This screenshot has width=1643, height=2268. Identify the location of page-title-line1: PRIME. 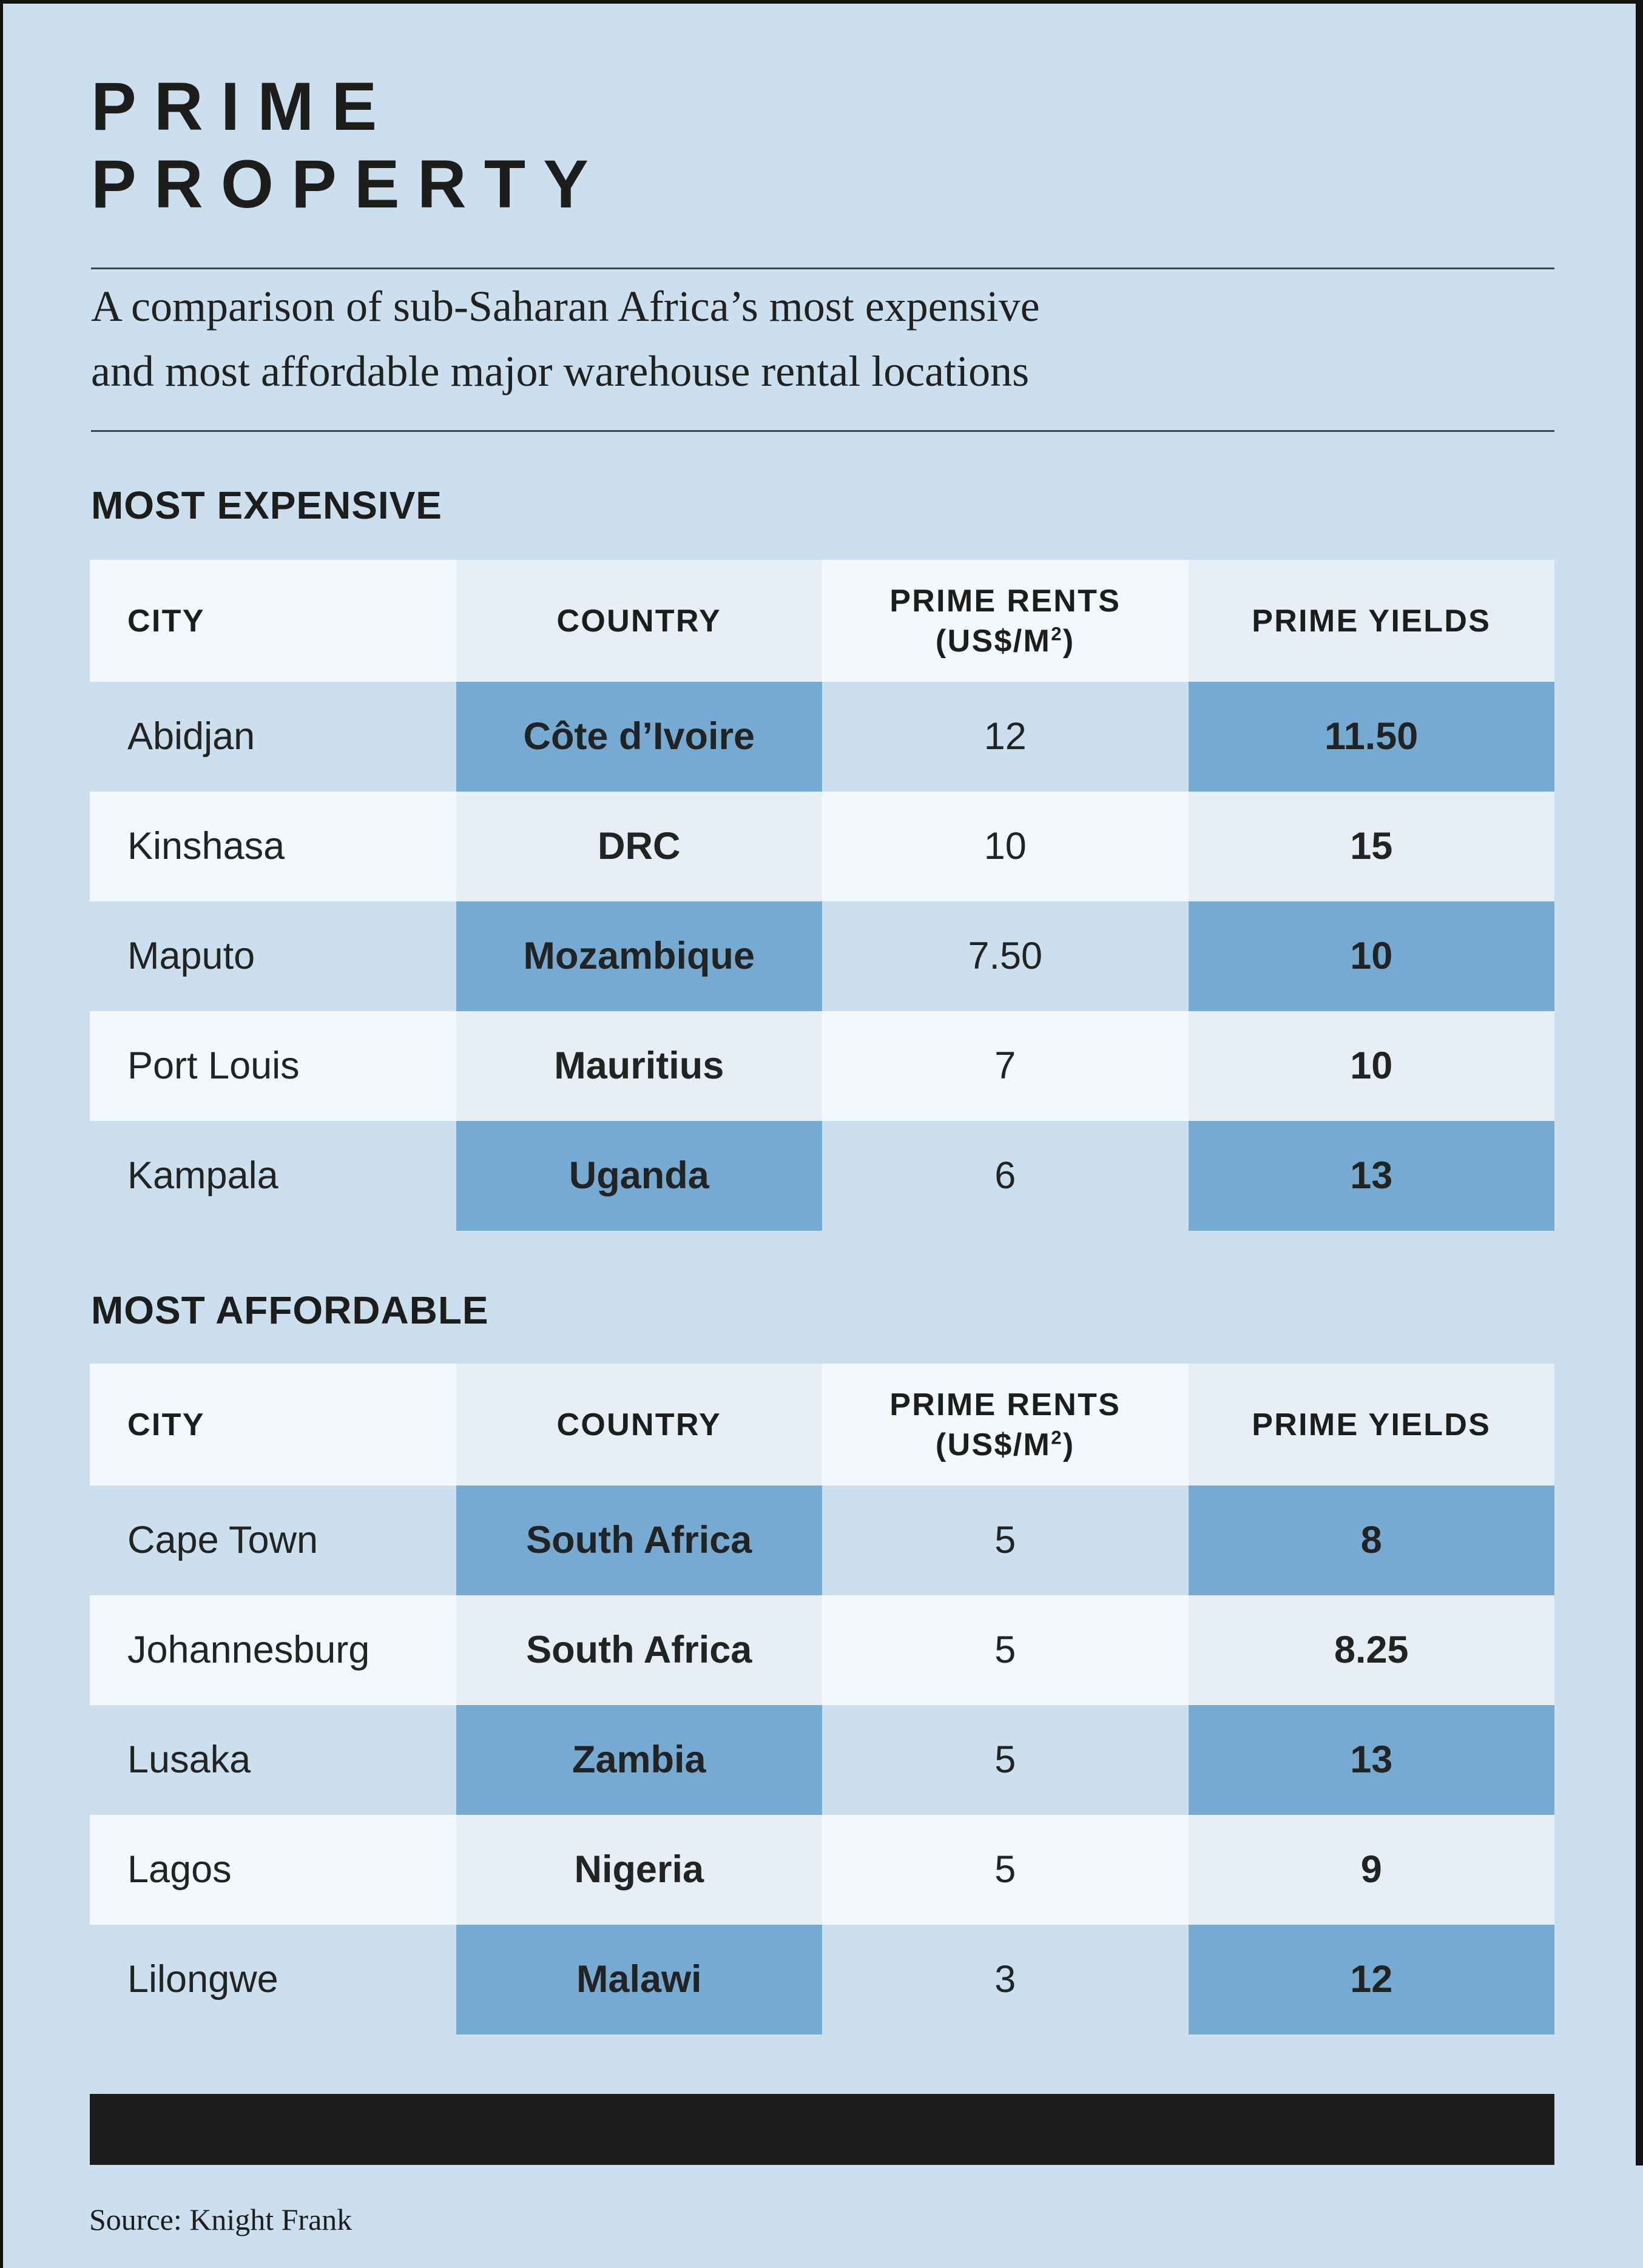
(243, 107).